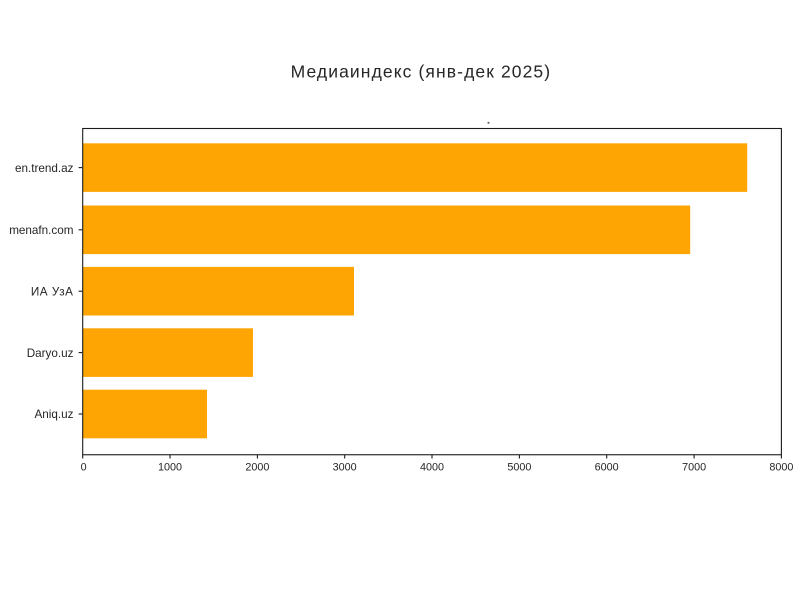 This screenshot has height=600, width=800. I want to click on svg-text: 2000, so click(257, 468).